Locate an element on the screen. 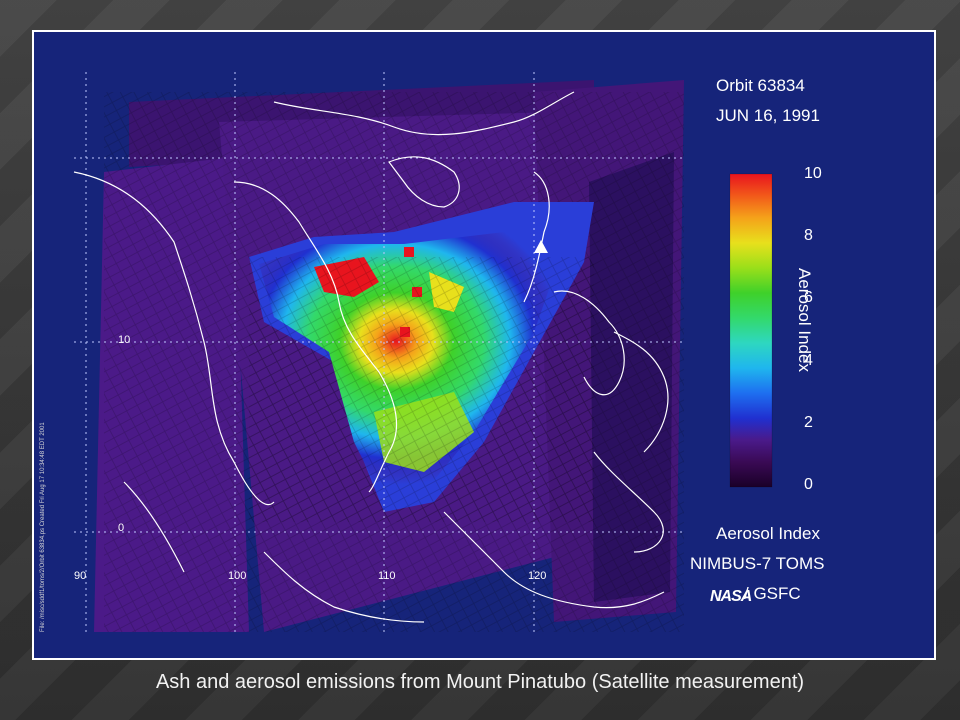  pinatubo-marker is located at coordinates (541, 246).